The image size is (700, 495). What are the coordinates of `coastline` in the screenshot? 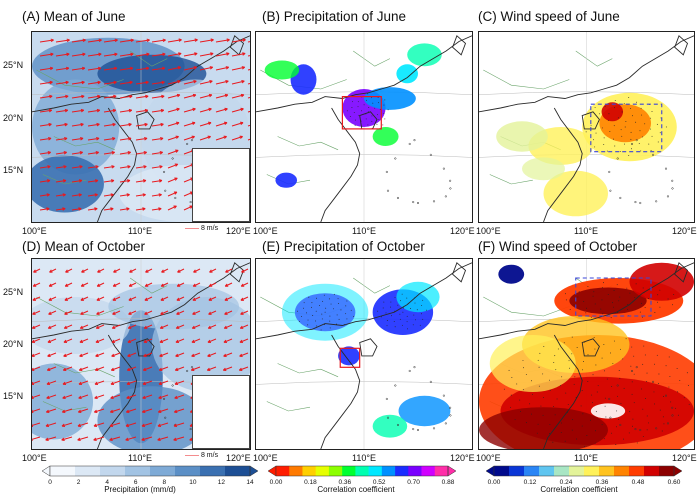 It's located at (586, 355).